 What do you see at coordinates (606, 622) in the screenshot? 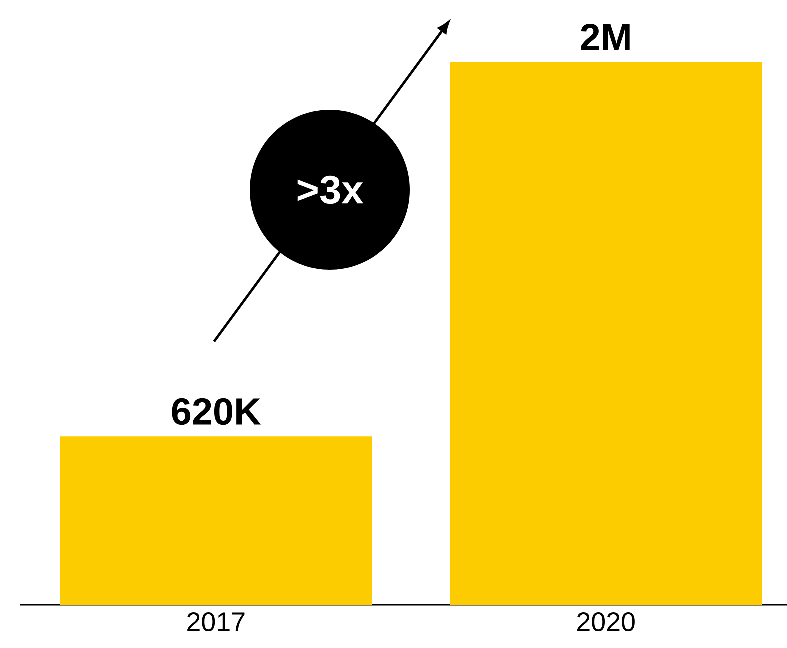
I see `x-tick-label: 2020` at bounding box center [606, 622].